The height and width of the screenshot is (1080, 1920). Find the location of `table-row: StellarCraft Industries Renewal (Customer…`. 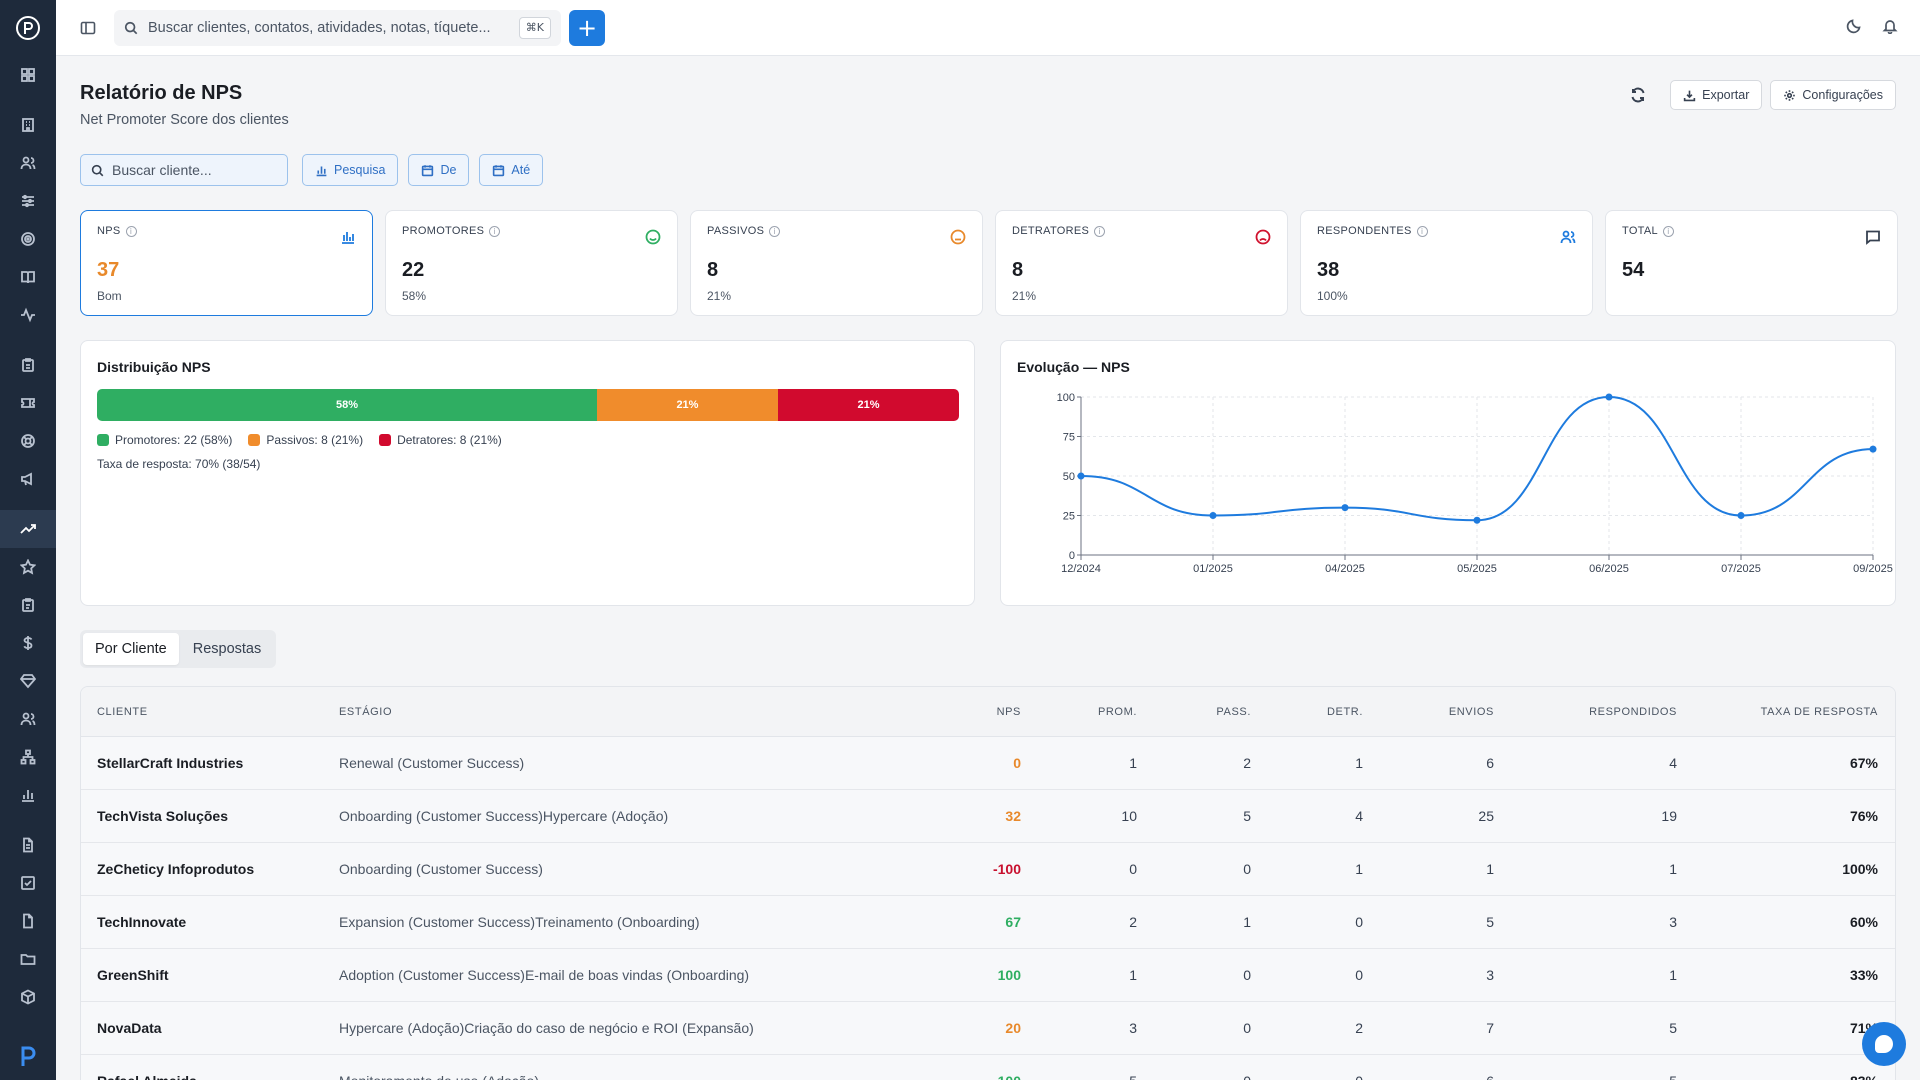

table-row: StellarCraft Industries Renewal (Customer… is located at coordinates (988, 763).